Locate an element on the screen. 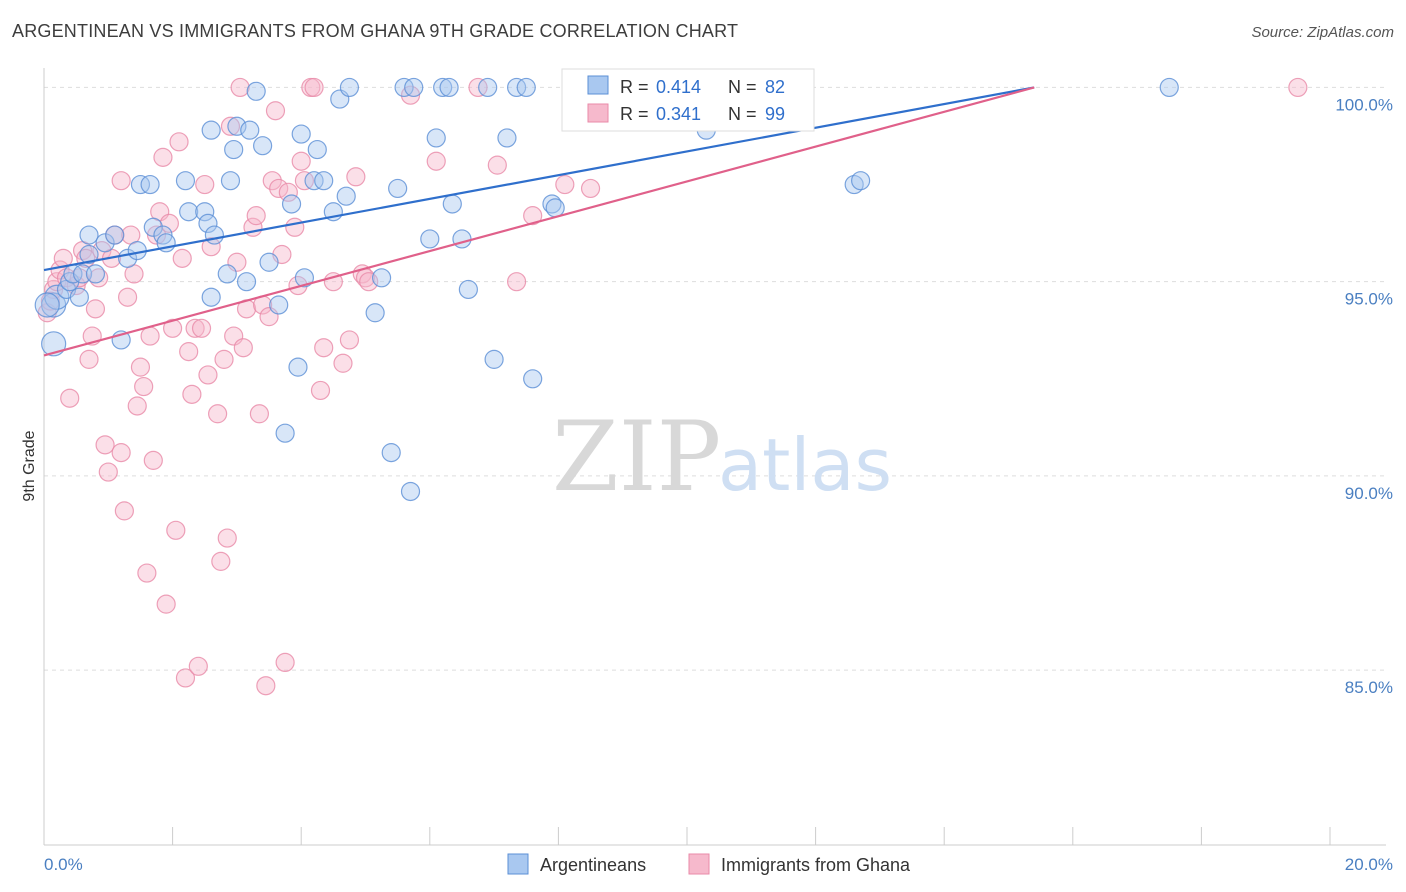 This screenshot has height=892, width=1406. legend-swatch-blue is located at coordinates (598, 85).